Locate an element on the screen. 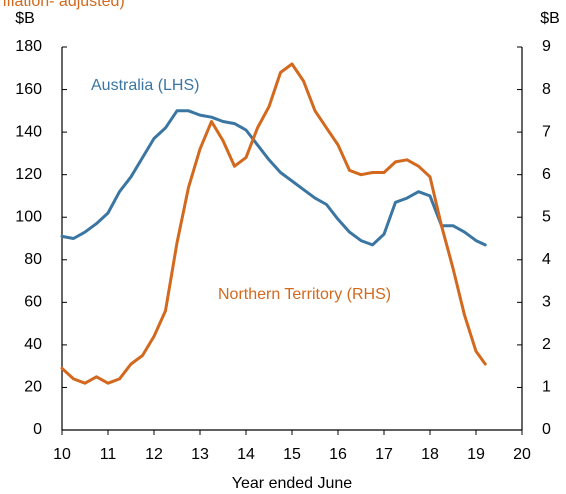 This screenshot has width=566, height=494. y-tick-label: 160 is located at coordinates (28, 89).